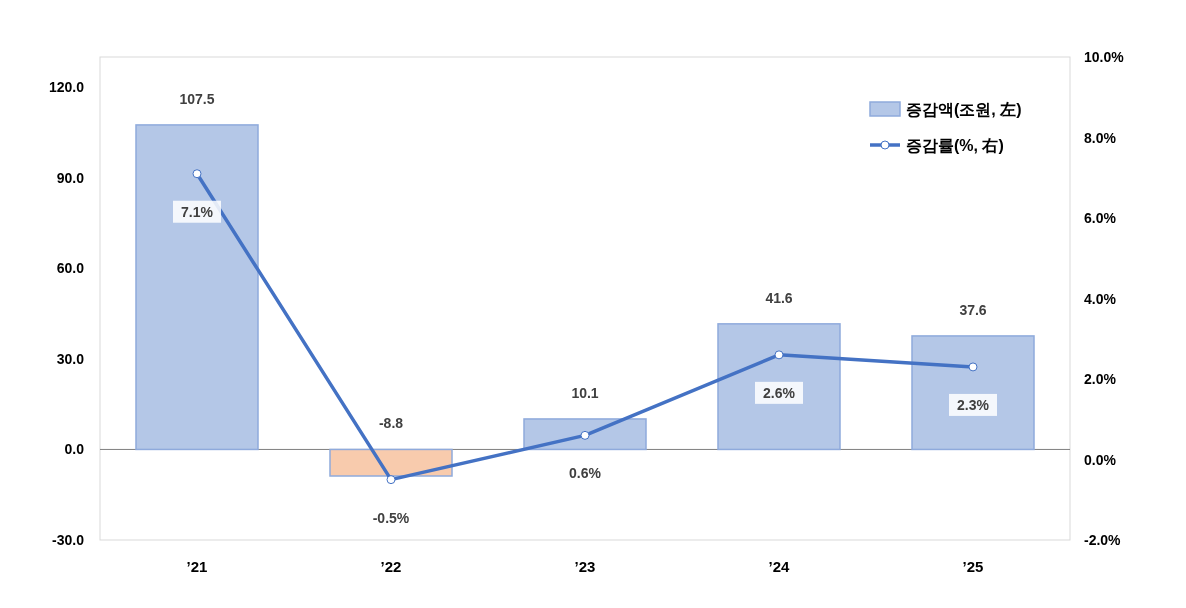 The width and height of the screenshot is (1186, 608). I want to click on legend-label: 증감률(%, 右), so click(955, 145).